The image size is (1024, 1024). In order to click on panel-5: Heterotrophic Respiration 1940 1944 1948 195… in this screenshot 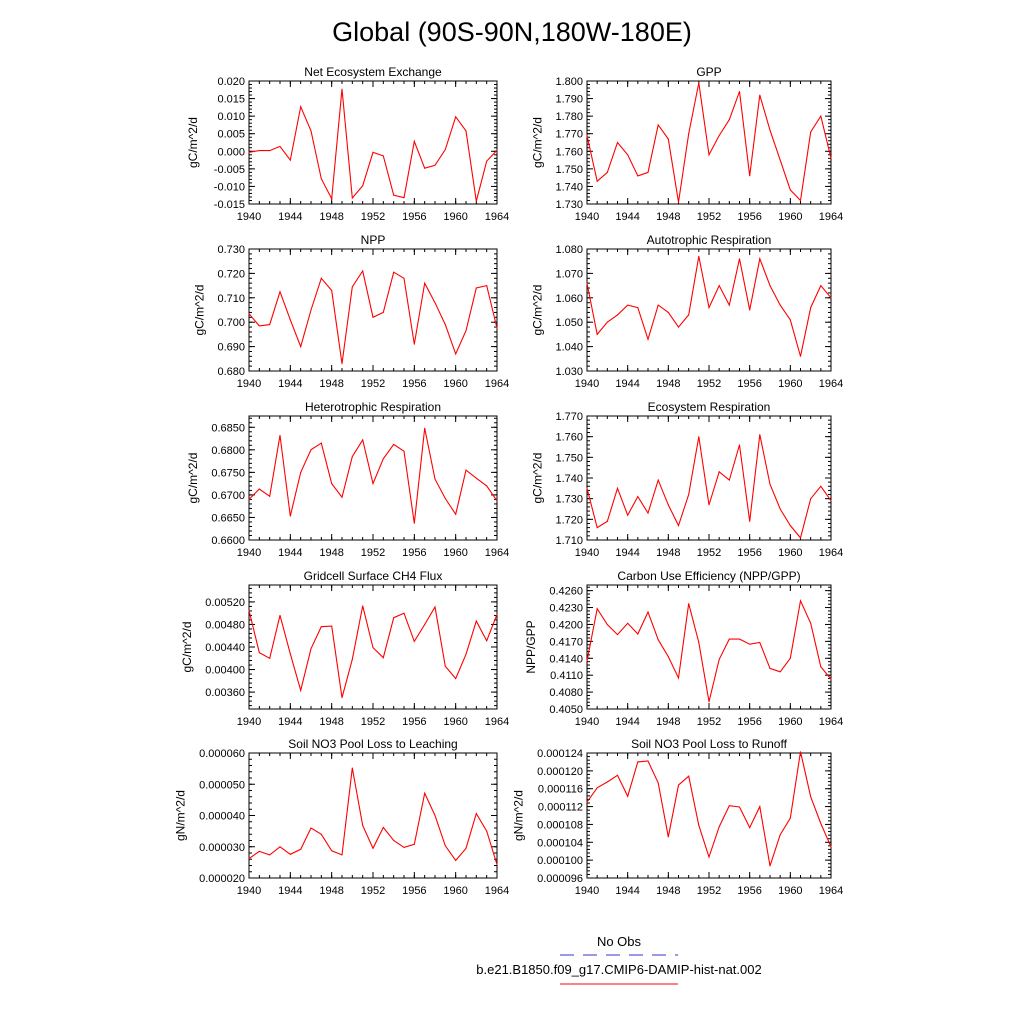, I will do `click(347, 479)`.